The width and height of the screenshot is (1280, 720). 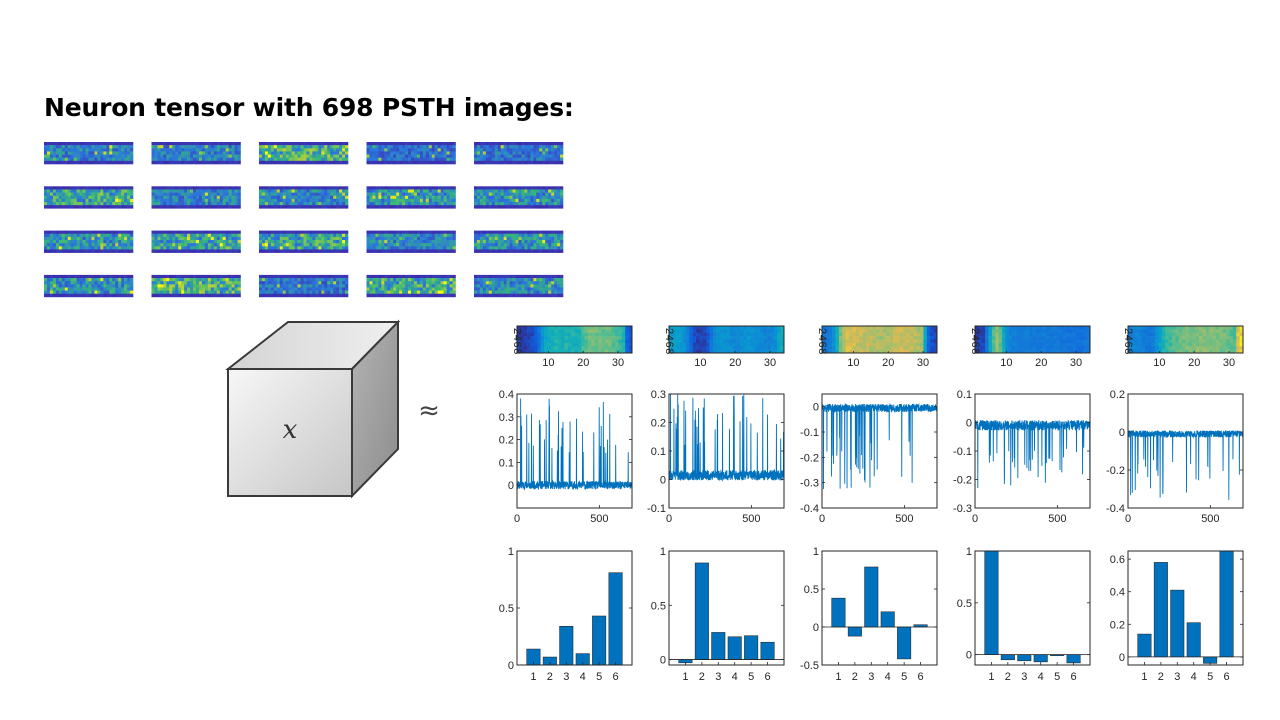 I want to click on loading-ytick-label: 0.2, so click(x=1117, y=395).